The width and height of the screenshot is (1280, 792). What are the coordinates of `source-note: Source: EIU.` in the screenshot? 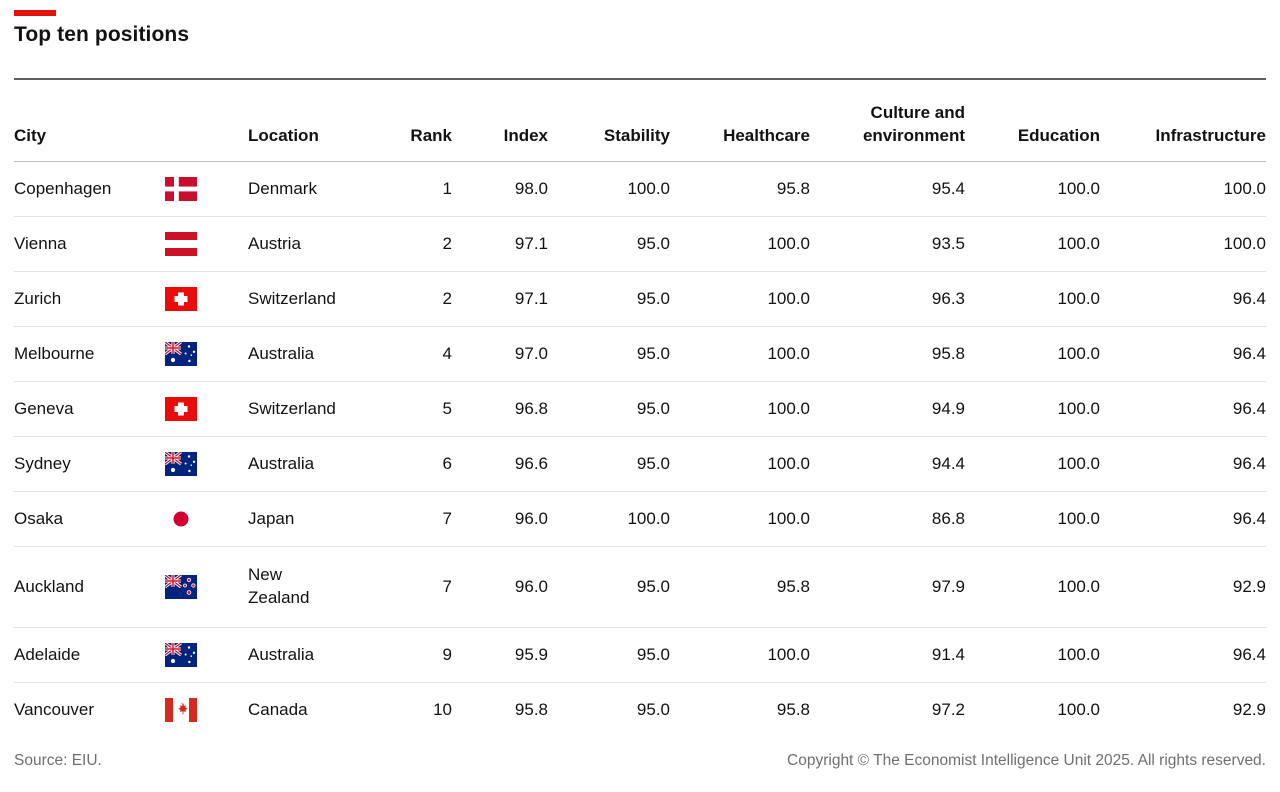 It's located at (58, 760).